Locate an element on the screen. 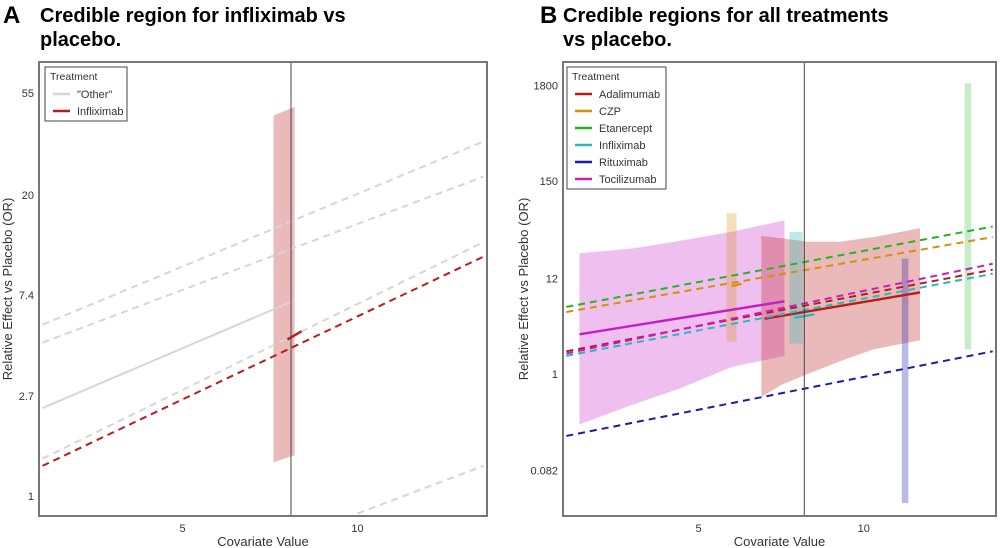  credible-region-adalimumab is located at coordinates (840, 312).